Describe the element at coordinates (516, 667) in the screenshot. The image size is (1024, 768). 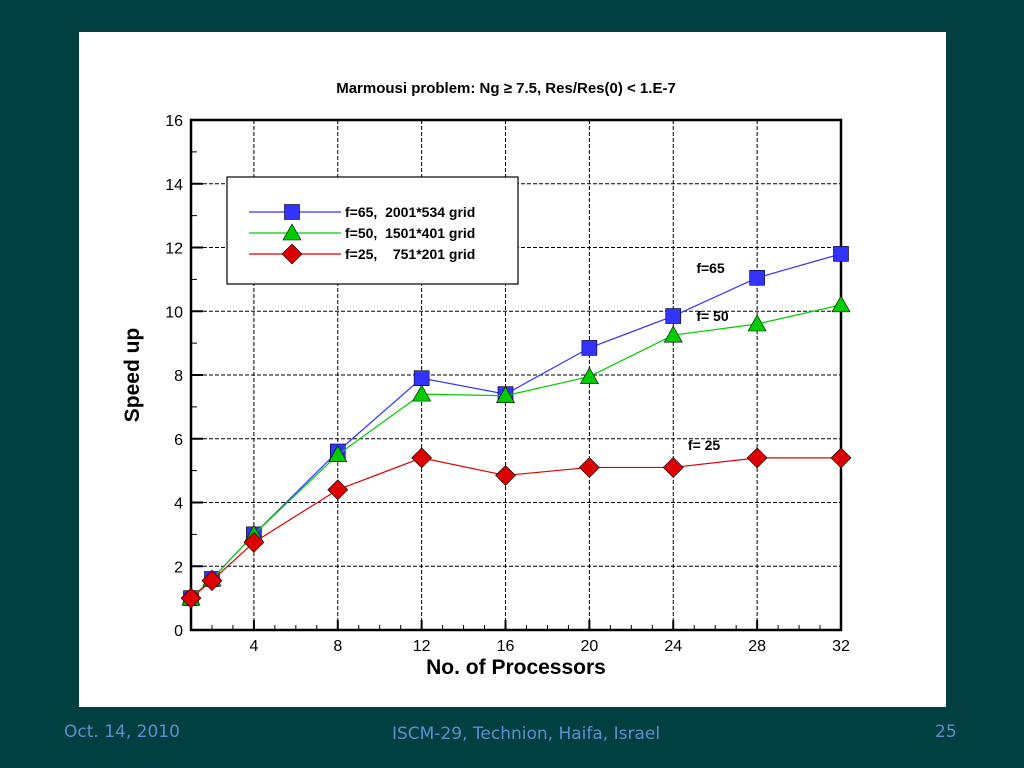
I see `x-axis-label: No. of Processors` at that location.